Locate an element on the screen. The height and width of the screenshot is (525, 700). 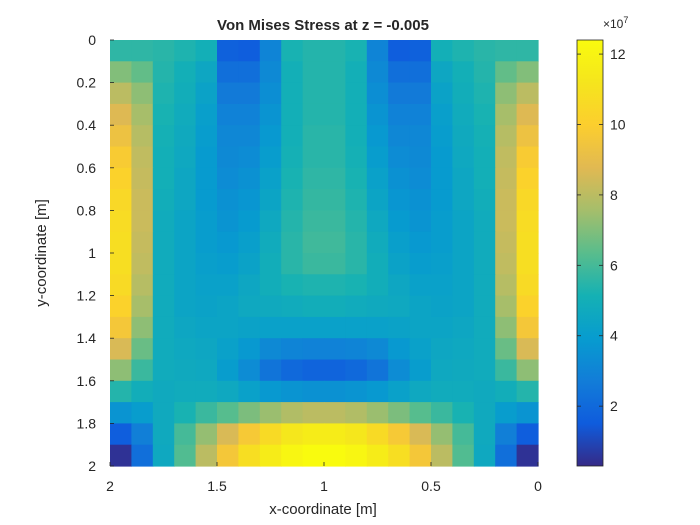
x-tick-label: 2 is located at coordinates (110, 486).